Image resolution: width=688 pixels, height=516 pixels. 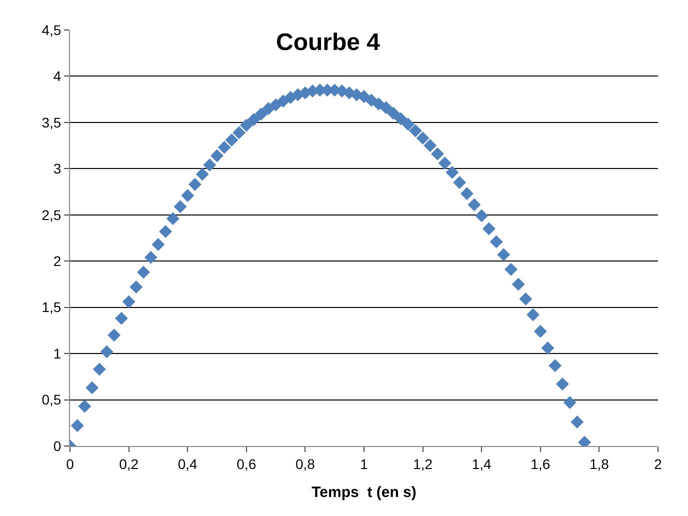 What do you see at coordinates (52, 307) in the screenshot?
I see `y-tick-label: 1,5` at bounding box center [52, 307].